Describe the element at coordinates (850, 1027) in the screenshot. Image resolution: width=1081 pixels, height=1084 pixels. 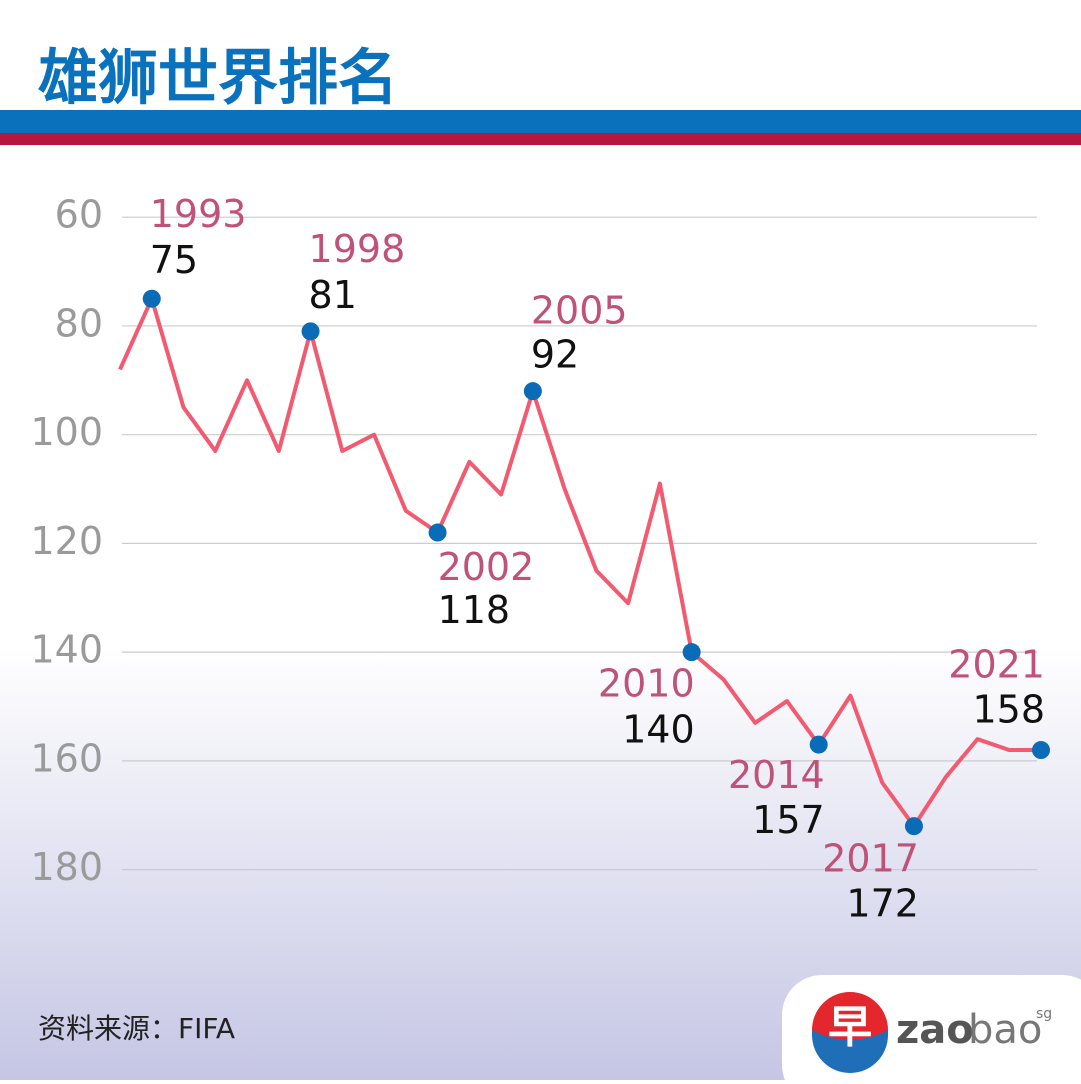
I see `logo-mark: 早` at that location.